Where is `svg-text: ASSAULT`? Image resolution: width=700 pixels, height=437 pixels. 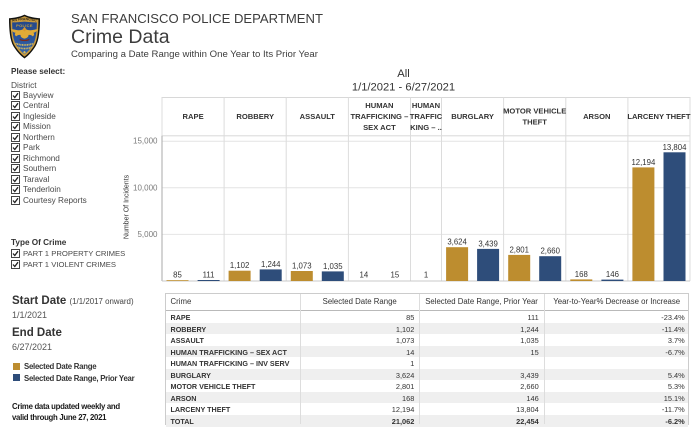 svg-text: ASSAULT is located at coordinates (318, 116).